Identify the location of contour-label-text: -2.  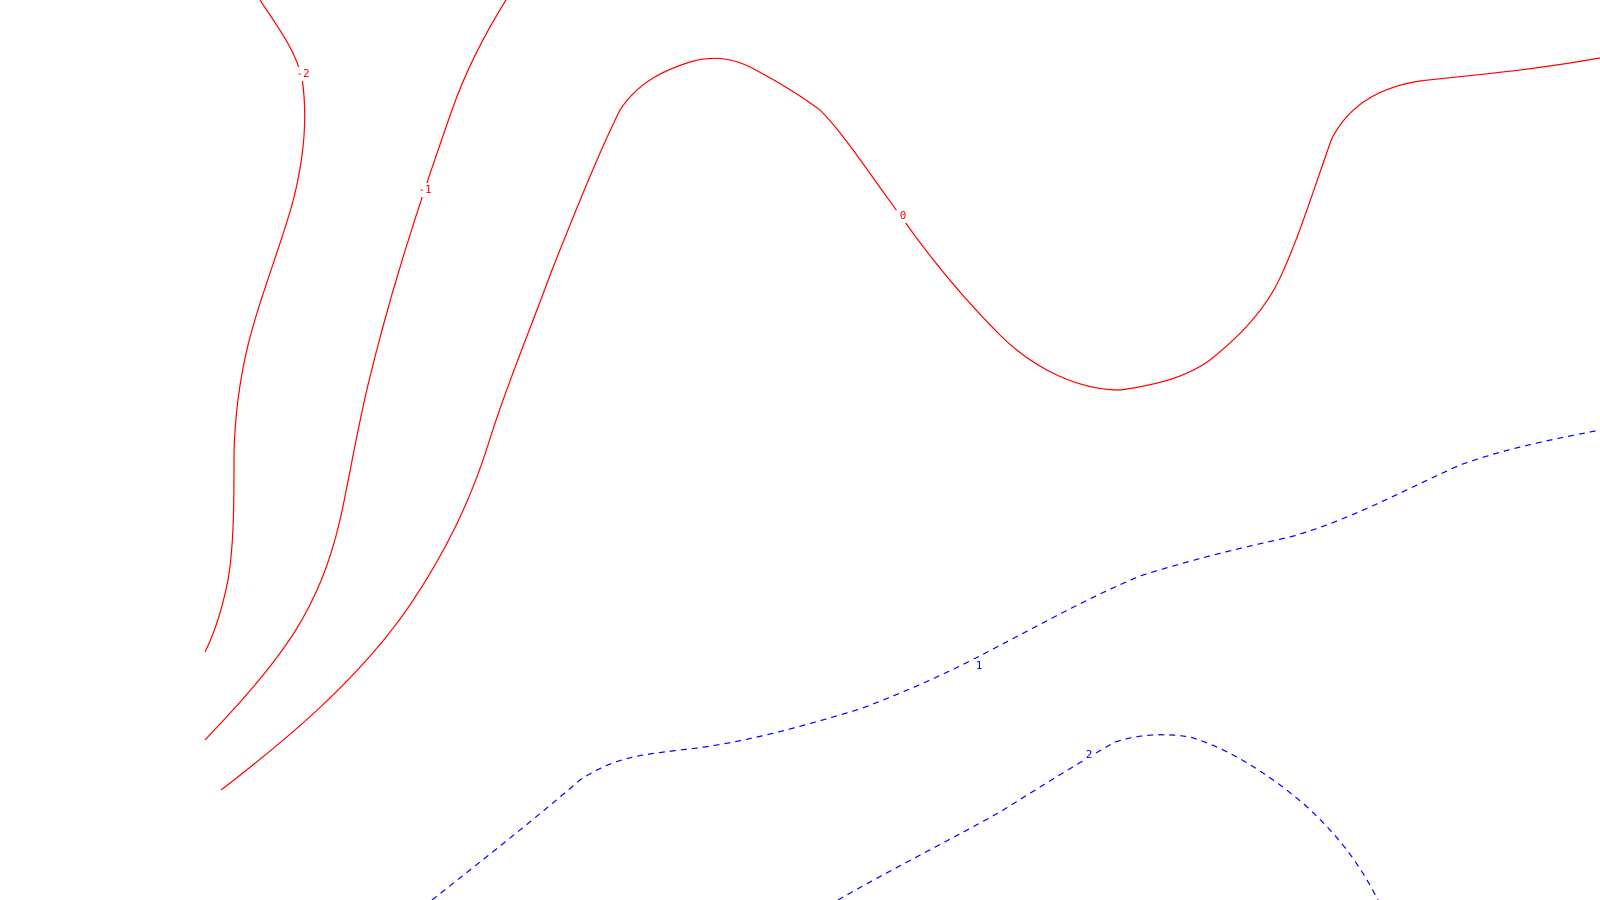
(302, 73).